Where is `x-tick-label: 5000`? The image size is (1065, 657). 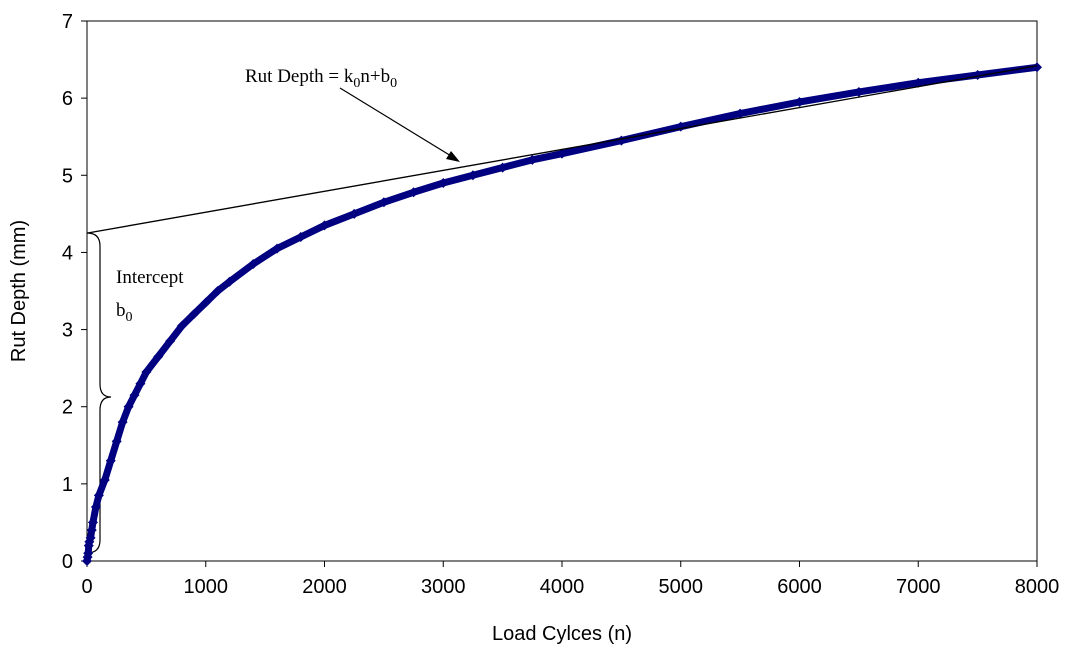
x-tick-label: 5000 is located at coordinates (681, 587).